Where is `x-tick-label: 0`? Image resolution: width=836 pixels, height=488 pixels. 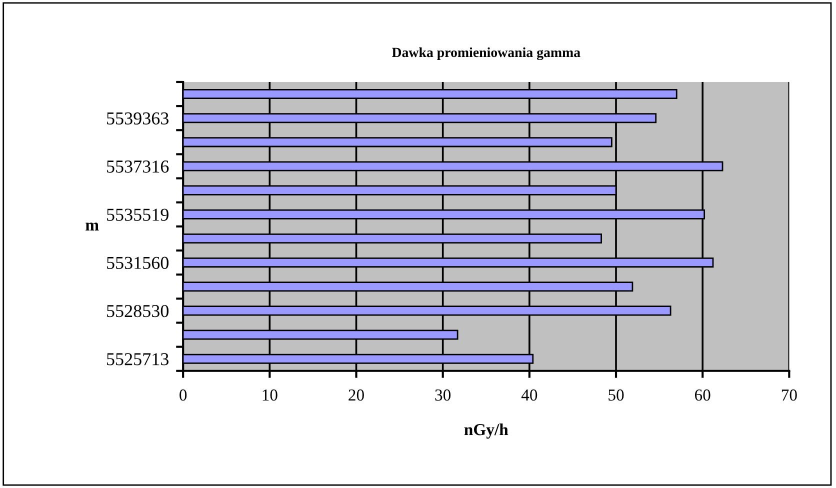
x-tick-label: 0 is located at coordinates (183, 395).